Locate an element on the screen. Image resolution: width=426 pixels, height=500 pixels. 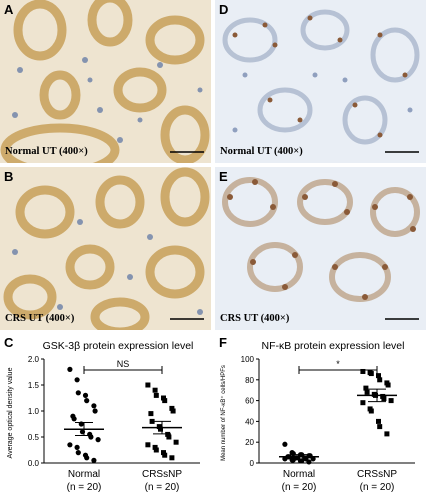
chart-c-y-tick-label: 0.5 is located at coordinates (34, 437).